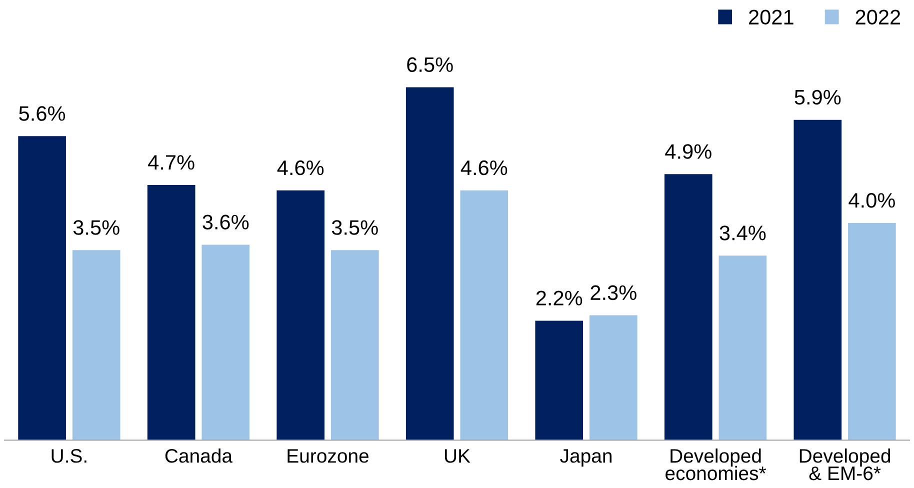 This screenshot has width=914, height=488. What do you see at coordinates (199, 455) in the screenshot?
I see `x-tick-label: Canada` at bounding box center [199, 455].